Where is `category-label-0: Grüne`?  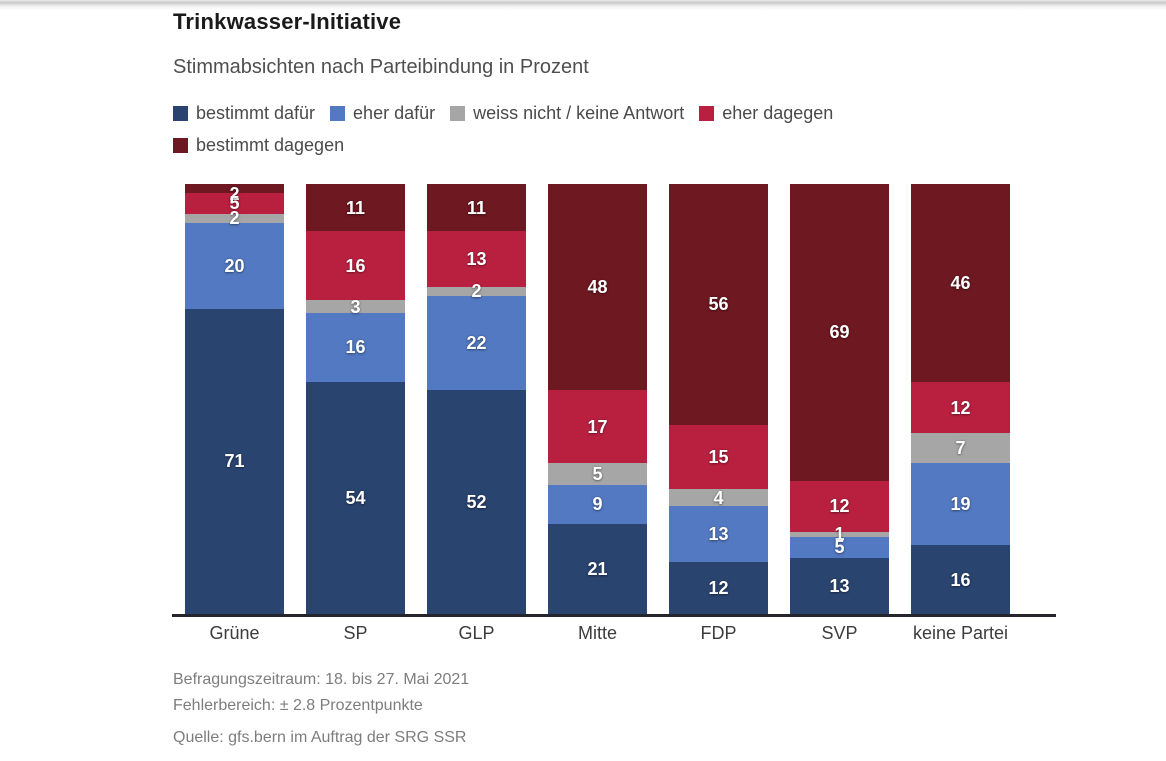
category-label-0: Grüne is located at coordinates (234, 633).